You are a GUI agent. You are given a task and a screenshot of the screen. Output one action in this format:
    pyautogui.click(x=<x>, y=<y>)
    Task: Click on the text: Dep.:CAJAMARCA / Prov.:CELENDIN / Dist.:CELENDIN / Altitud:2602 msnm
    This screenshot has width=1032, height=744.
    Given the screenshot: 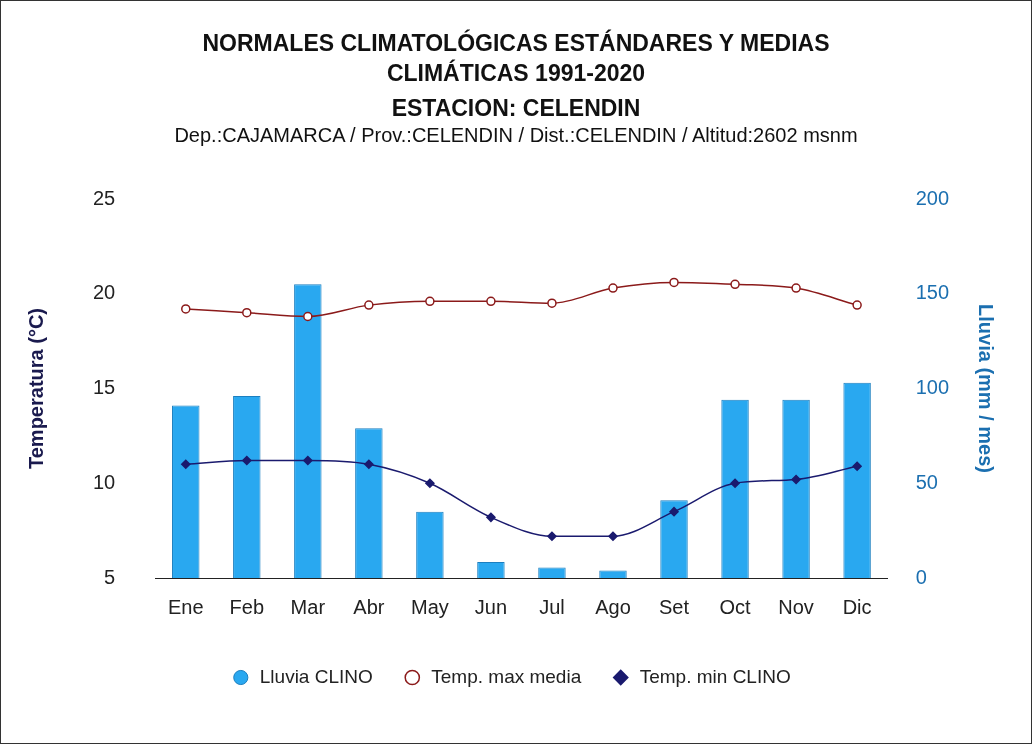 What is the action you would take?
    pyautogui.click(x=516, y=135)
    